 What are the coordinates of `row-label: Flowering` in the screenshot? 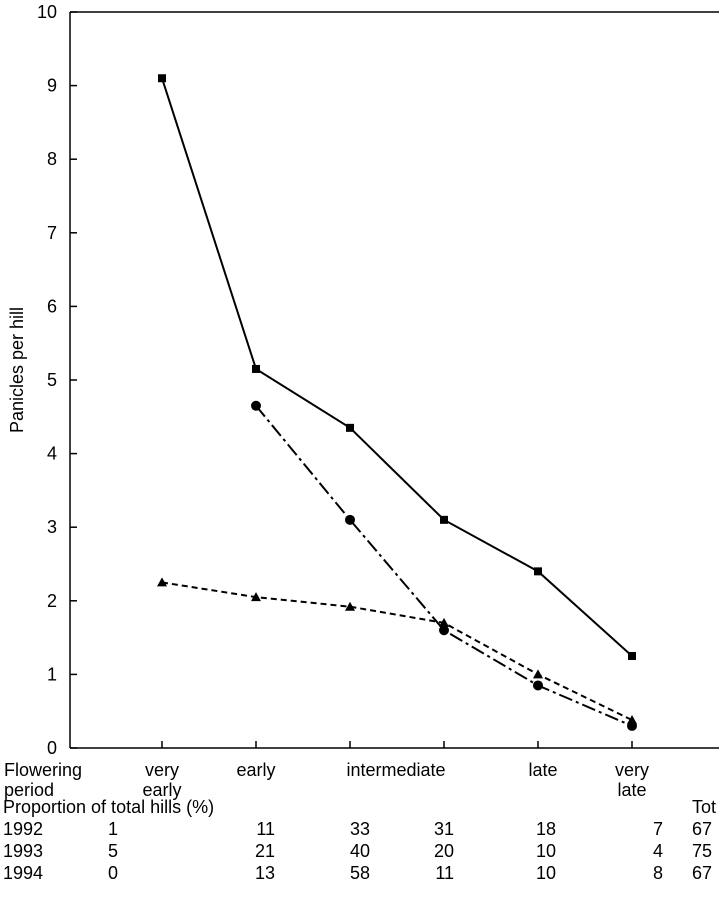 It's located at (43, 770).